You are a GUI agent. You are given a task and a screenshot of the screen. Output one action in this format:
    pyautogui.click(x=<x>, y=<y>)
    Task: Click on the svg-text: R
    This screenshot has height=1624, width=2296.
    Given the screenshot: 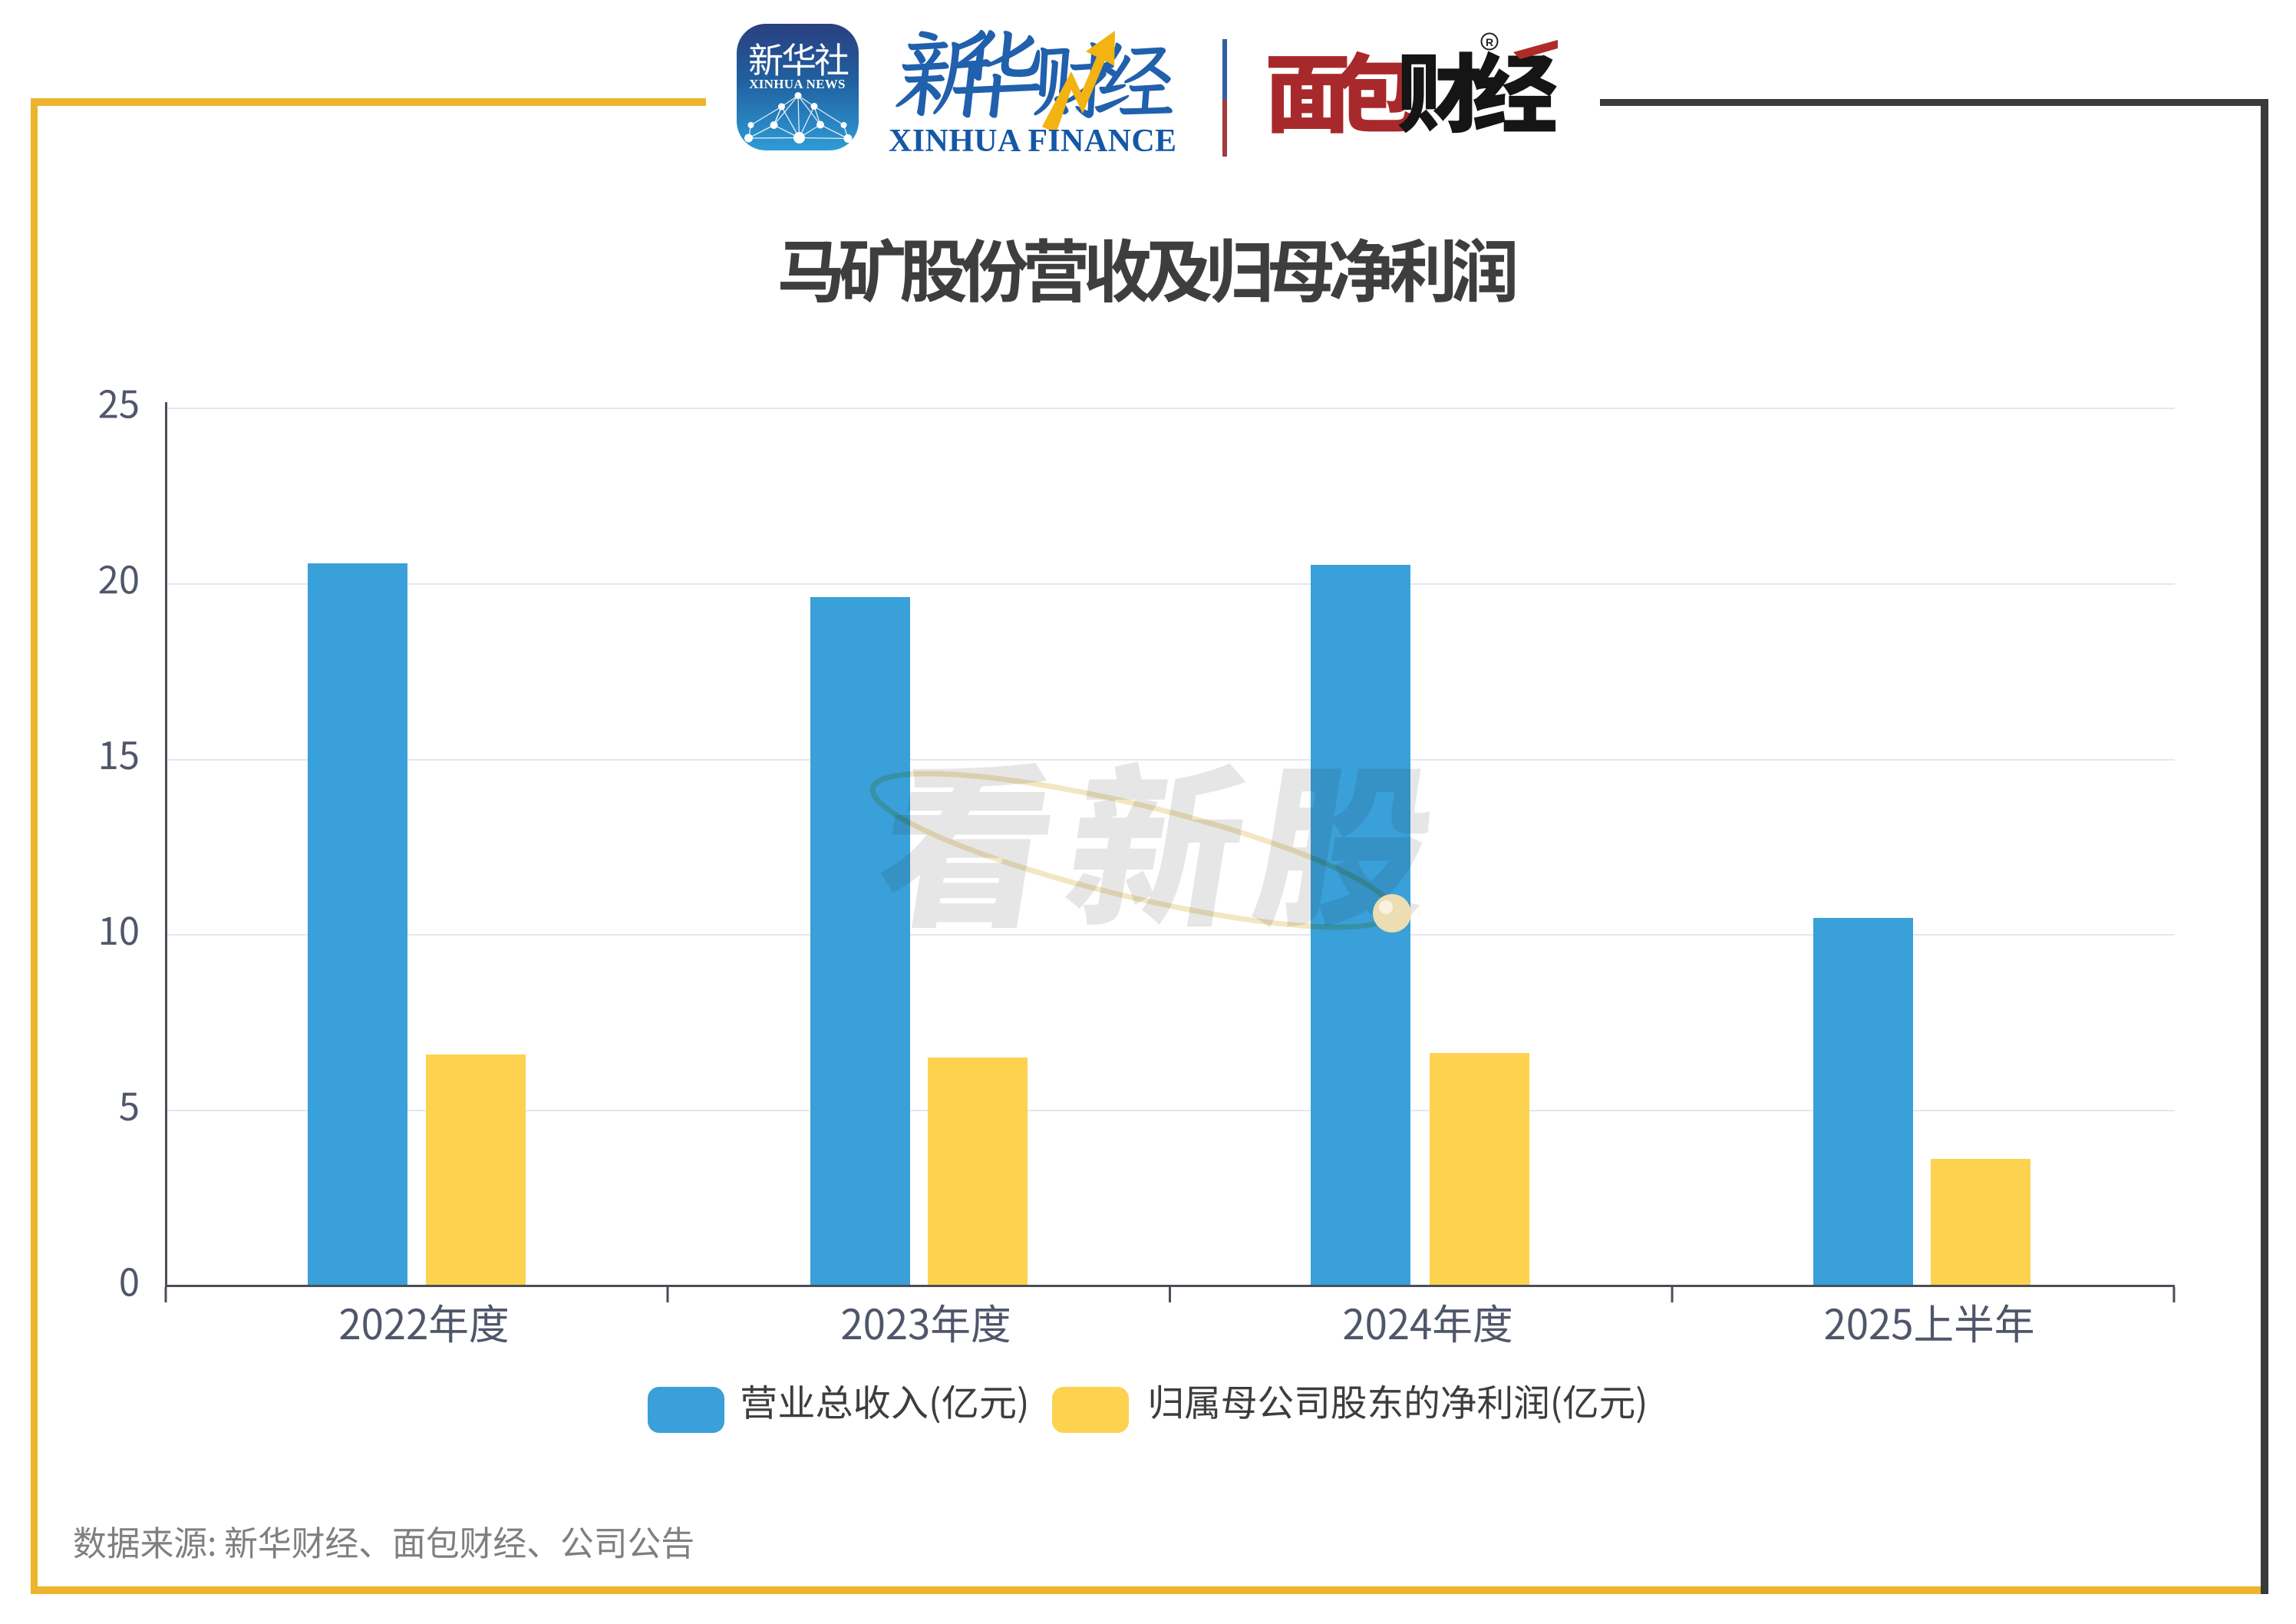 What is the action you would take?
    pyautogui.click(x=1489, y=42)
    